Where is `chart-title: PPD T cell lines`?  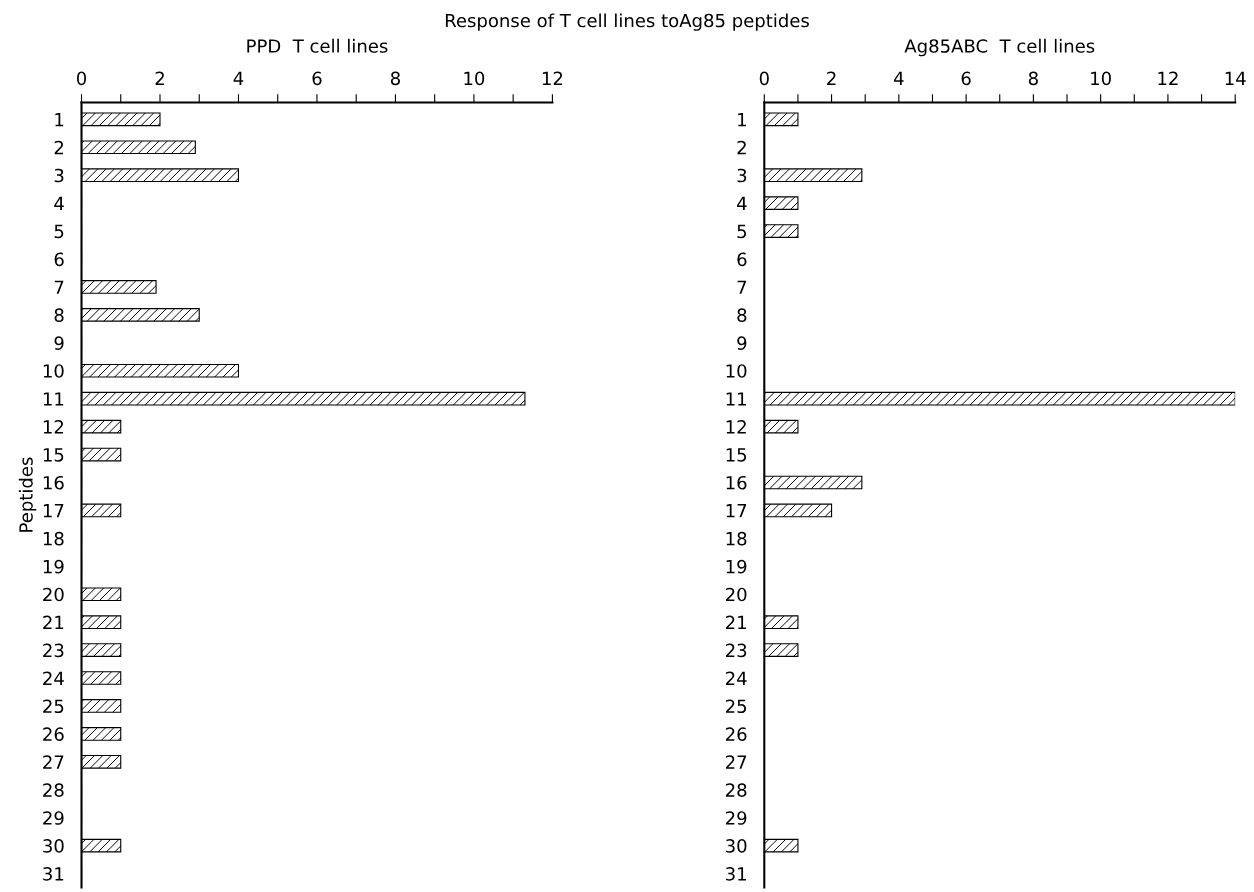
chart-title: PPD T cell lines is located at coordinates (317, 45).